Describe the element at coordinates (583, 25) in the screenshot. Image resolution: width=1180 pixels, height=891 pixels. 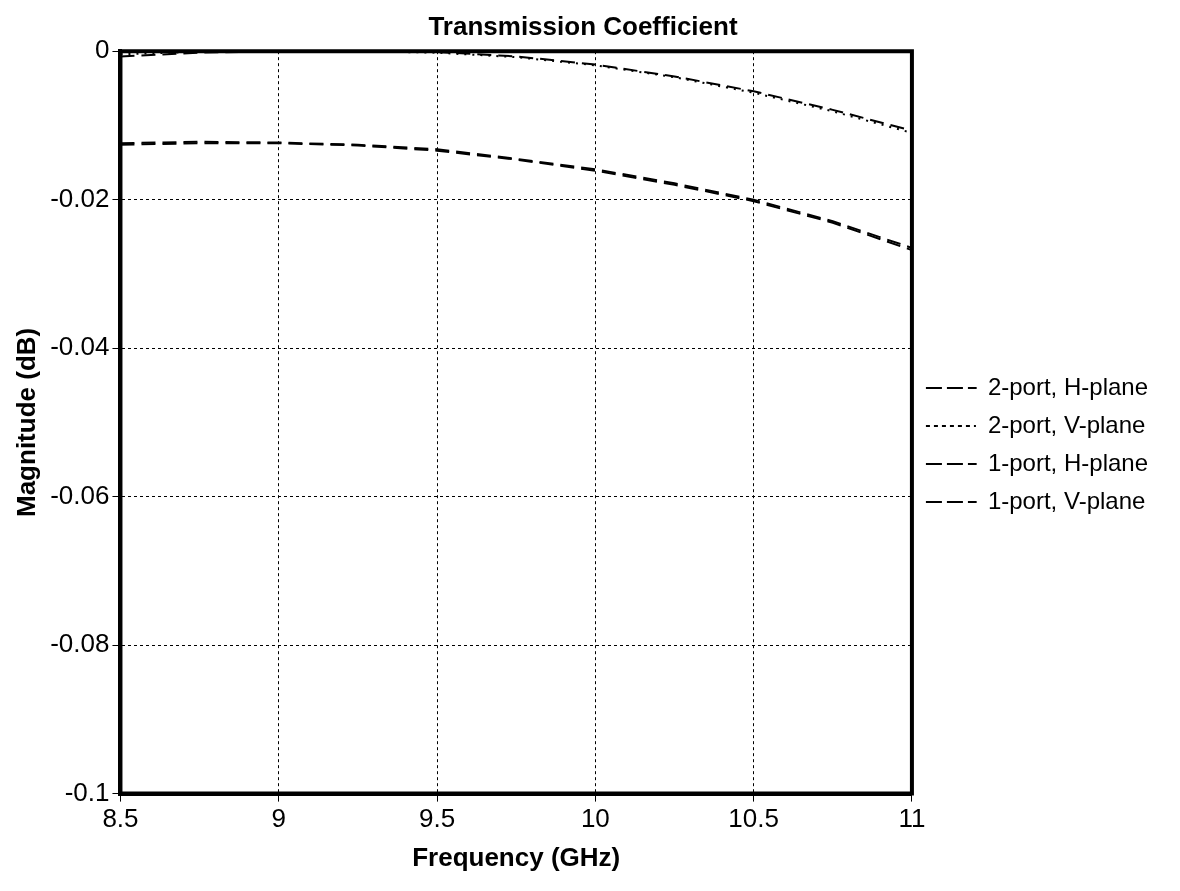
I see `chart-title: Transmission Coefficient` at that location.